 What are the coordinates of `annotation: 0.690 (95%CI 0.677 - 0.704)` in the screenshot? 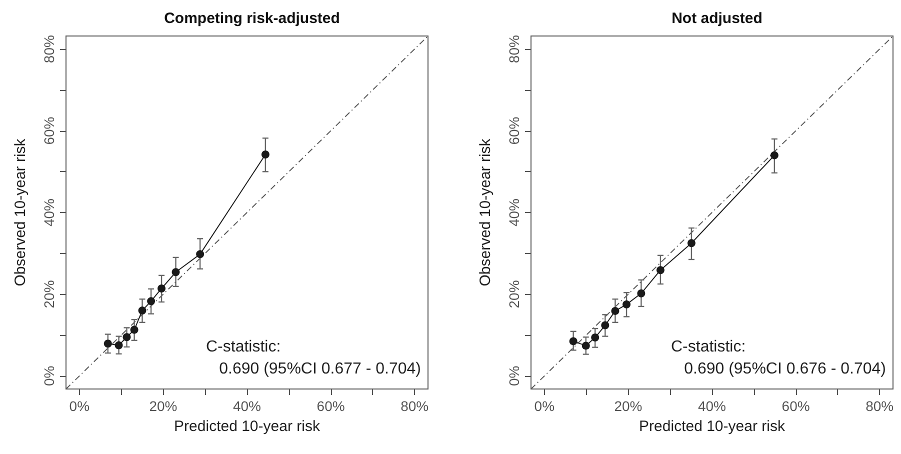 It's located at (320, 369).